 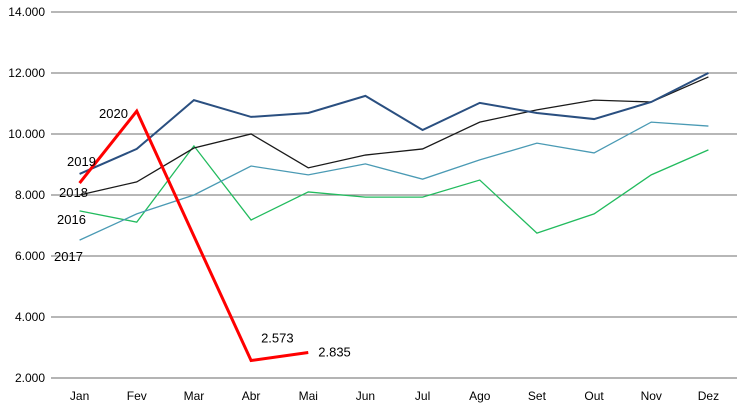 What do you see at coordinates (594, 396) in the screenshot?
I see `x-tick-label: Out` at bounding box center [594, 396].